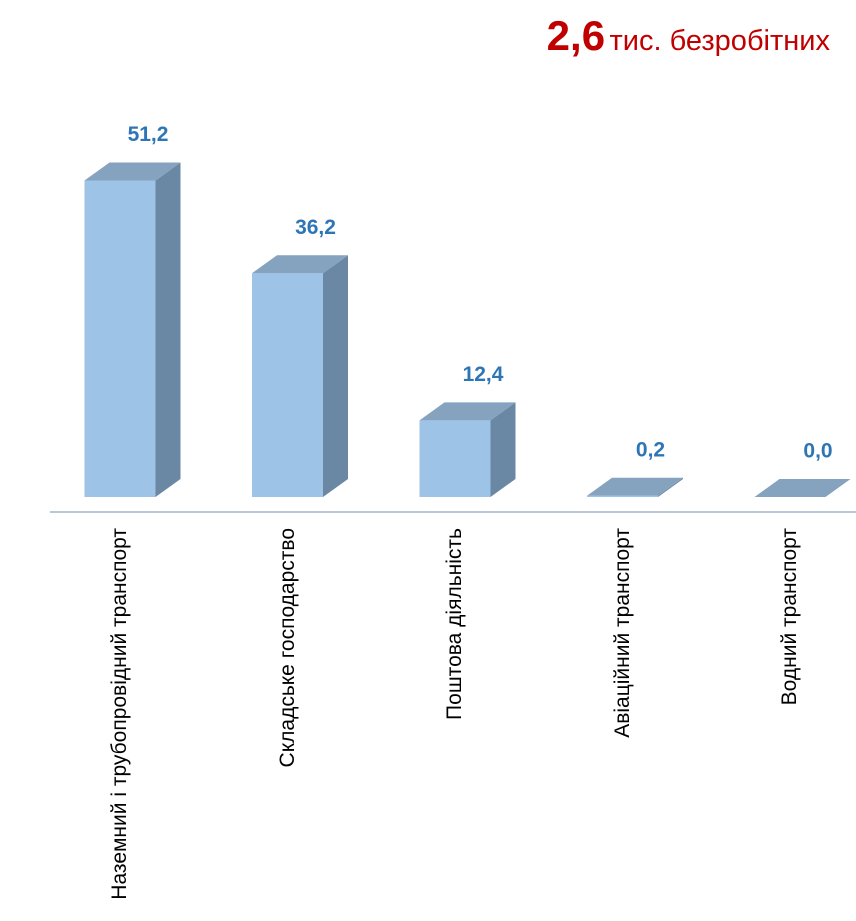 Image resolution: width=856 pixels, height=921 pixels. I want to click on title-text: тис. безробітних, so click(719, 41).